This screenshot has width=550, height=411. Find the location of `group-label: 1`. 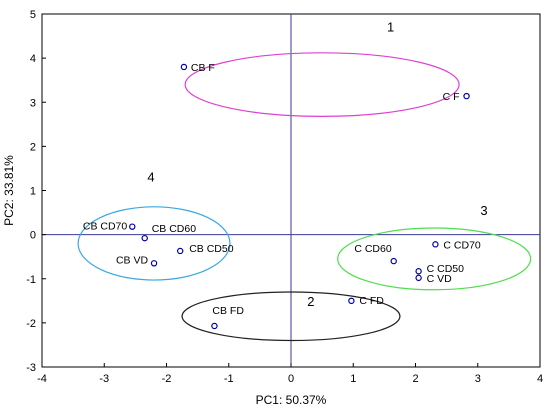

group-label: 1 is located at coordinates (390, 27).